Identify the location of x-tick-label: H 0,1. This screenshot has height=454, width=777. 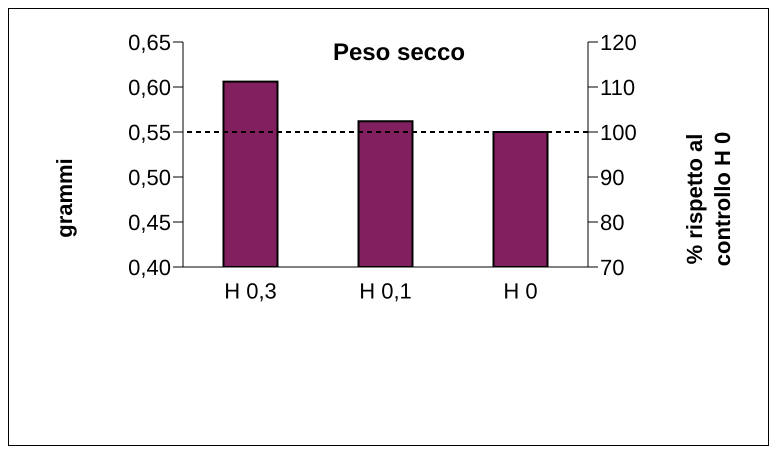
(385, 291).